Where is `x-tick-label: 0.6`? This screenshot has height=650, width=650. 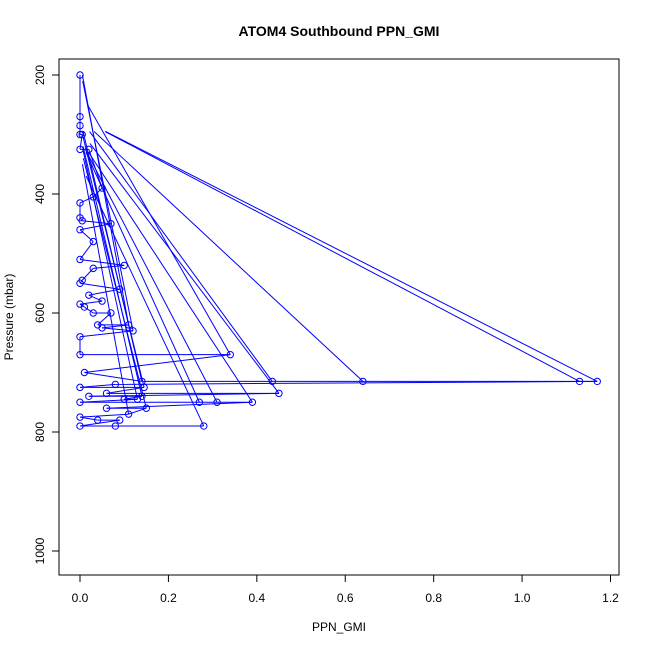 x-tick-label: 0.6 is located at coordinates (345, 598).